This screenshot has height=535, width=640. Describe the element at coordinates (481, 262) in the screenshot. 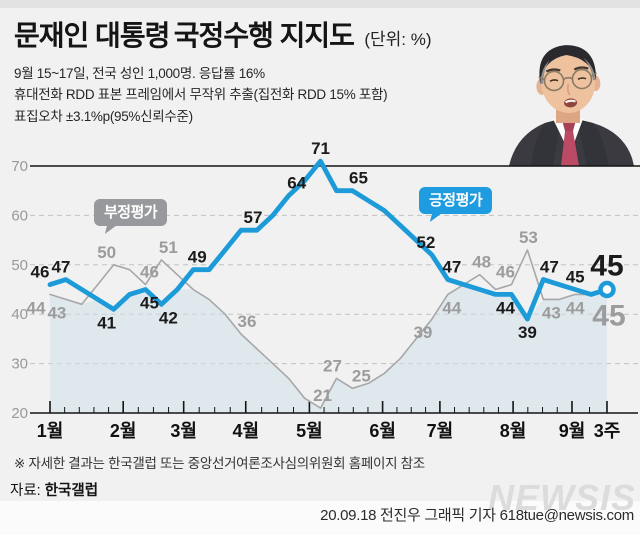

I see `negative-value-label: 48` at that location.